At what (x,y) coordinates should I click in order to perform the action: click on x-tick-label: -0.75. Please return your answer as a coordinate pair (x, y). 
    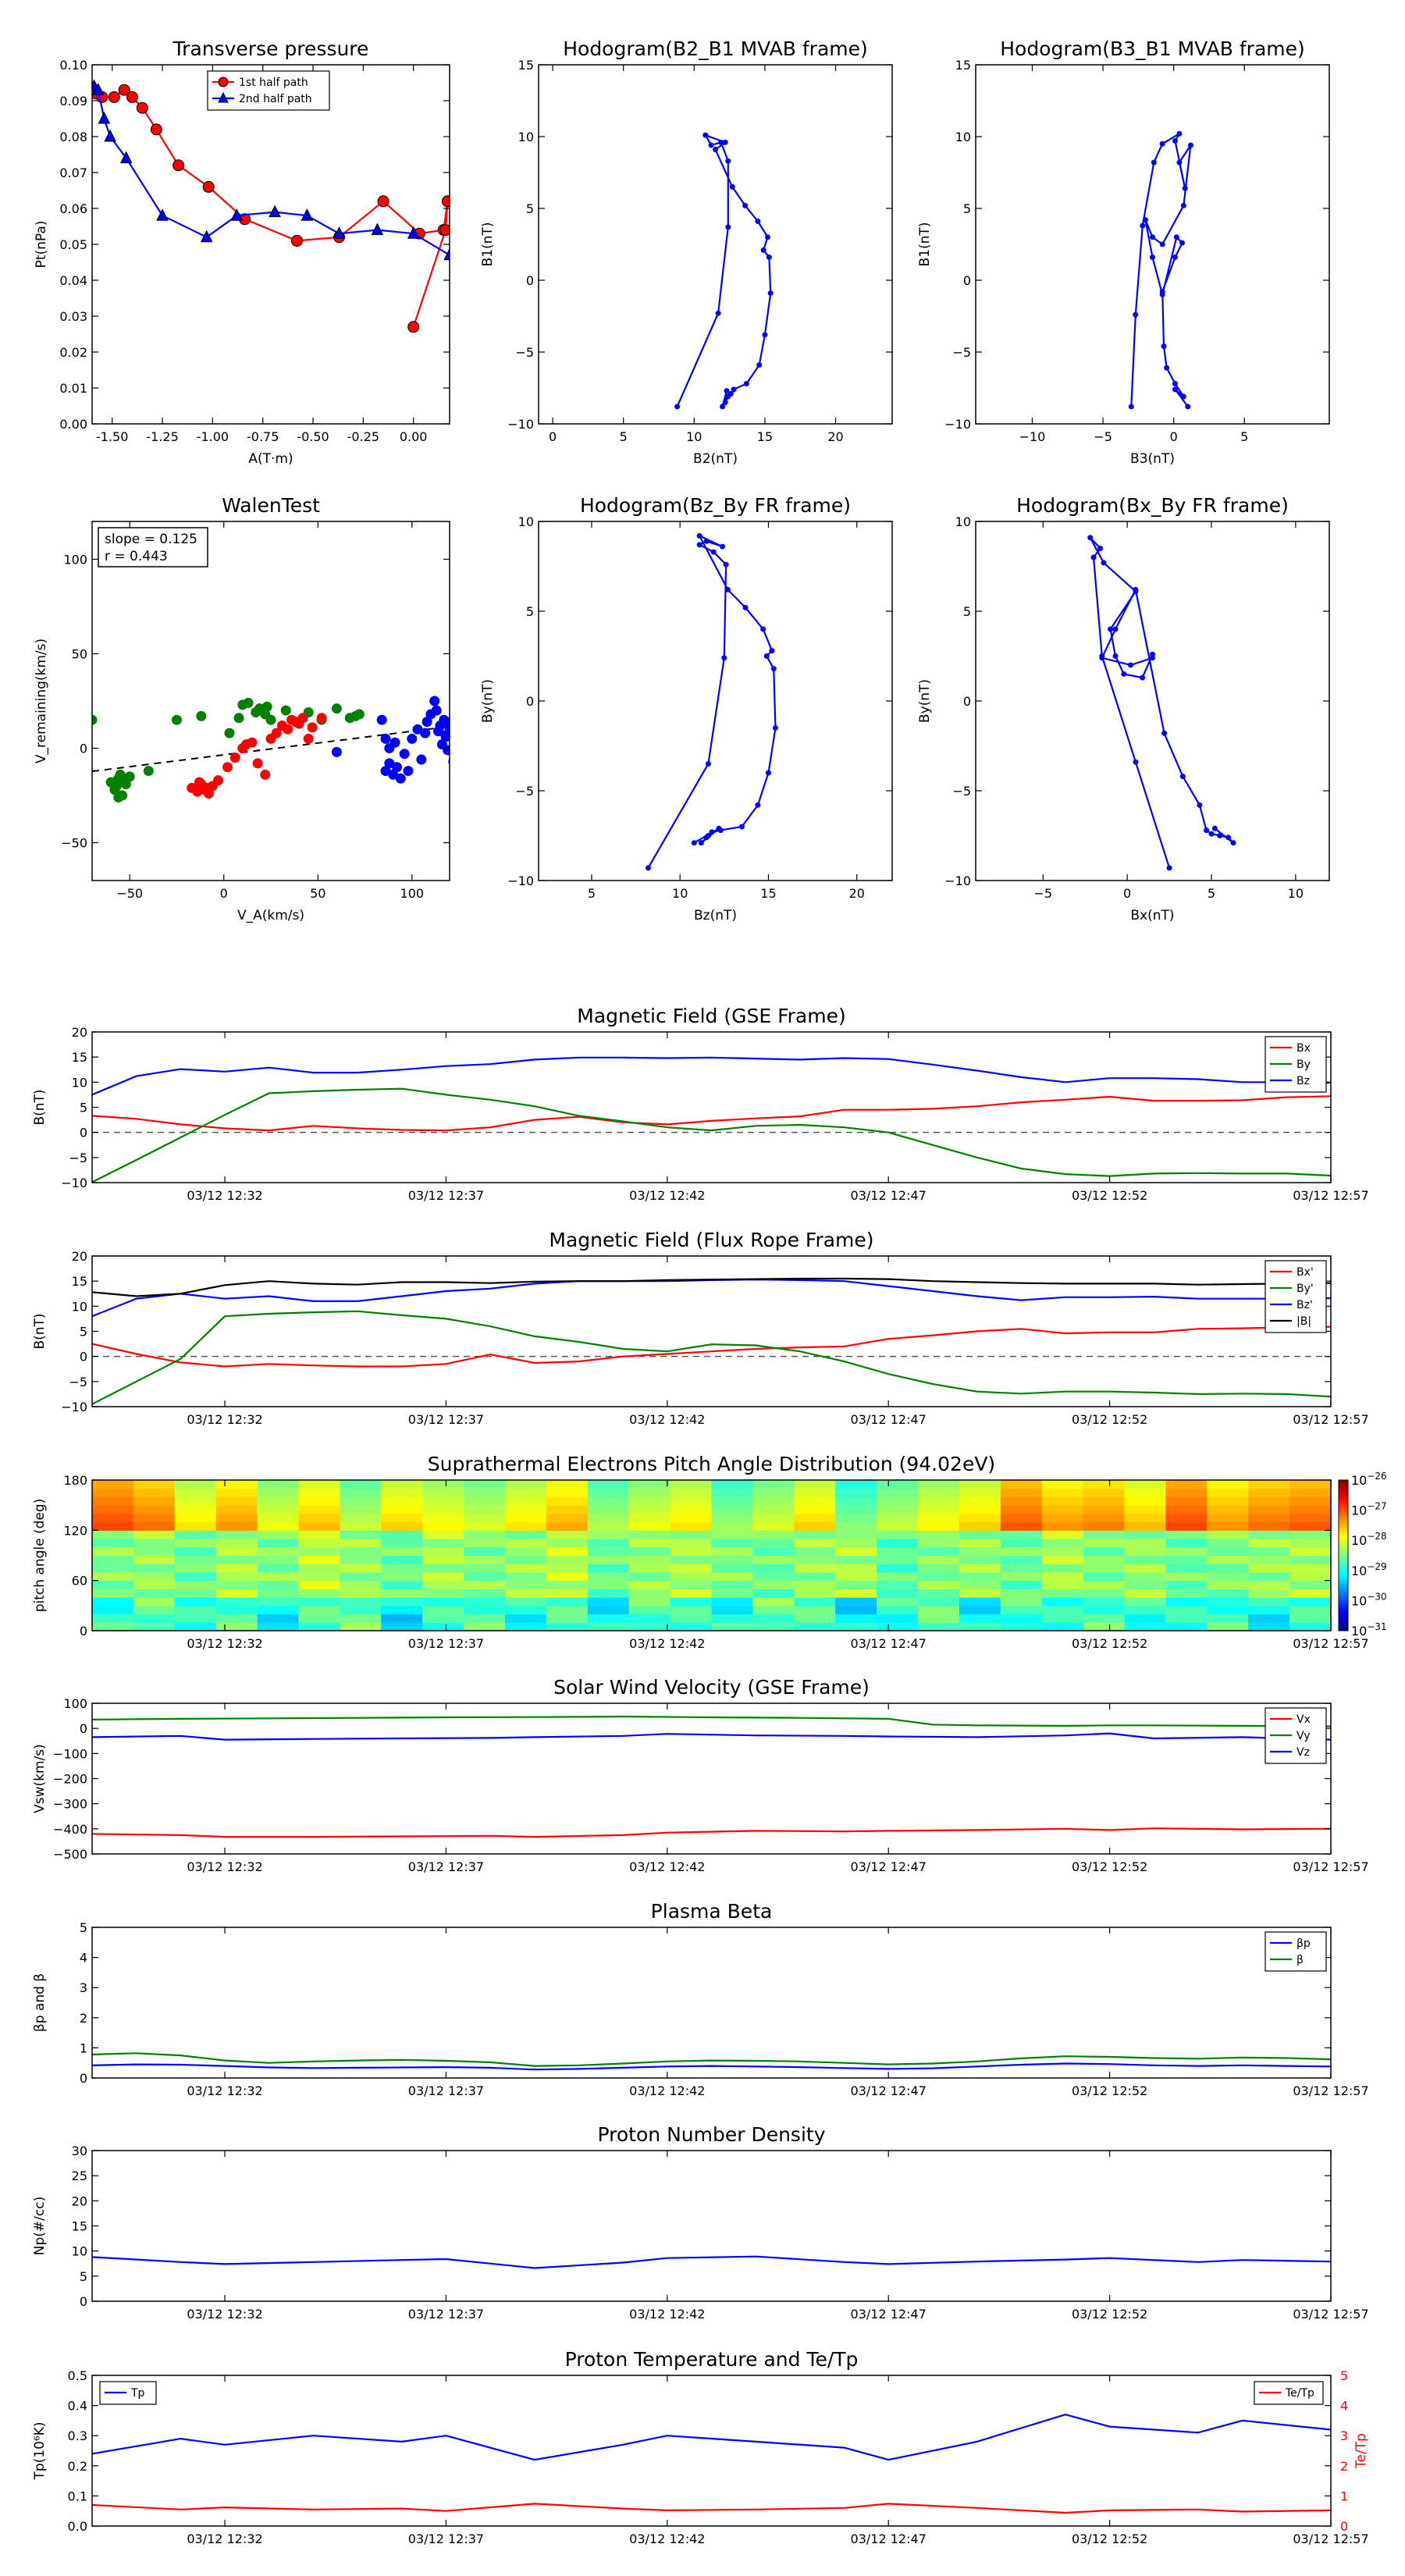
    Looking at the image, I should click on (263, 436).